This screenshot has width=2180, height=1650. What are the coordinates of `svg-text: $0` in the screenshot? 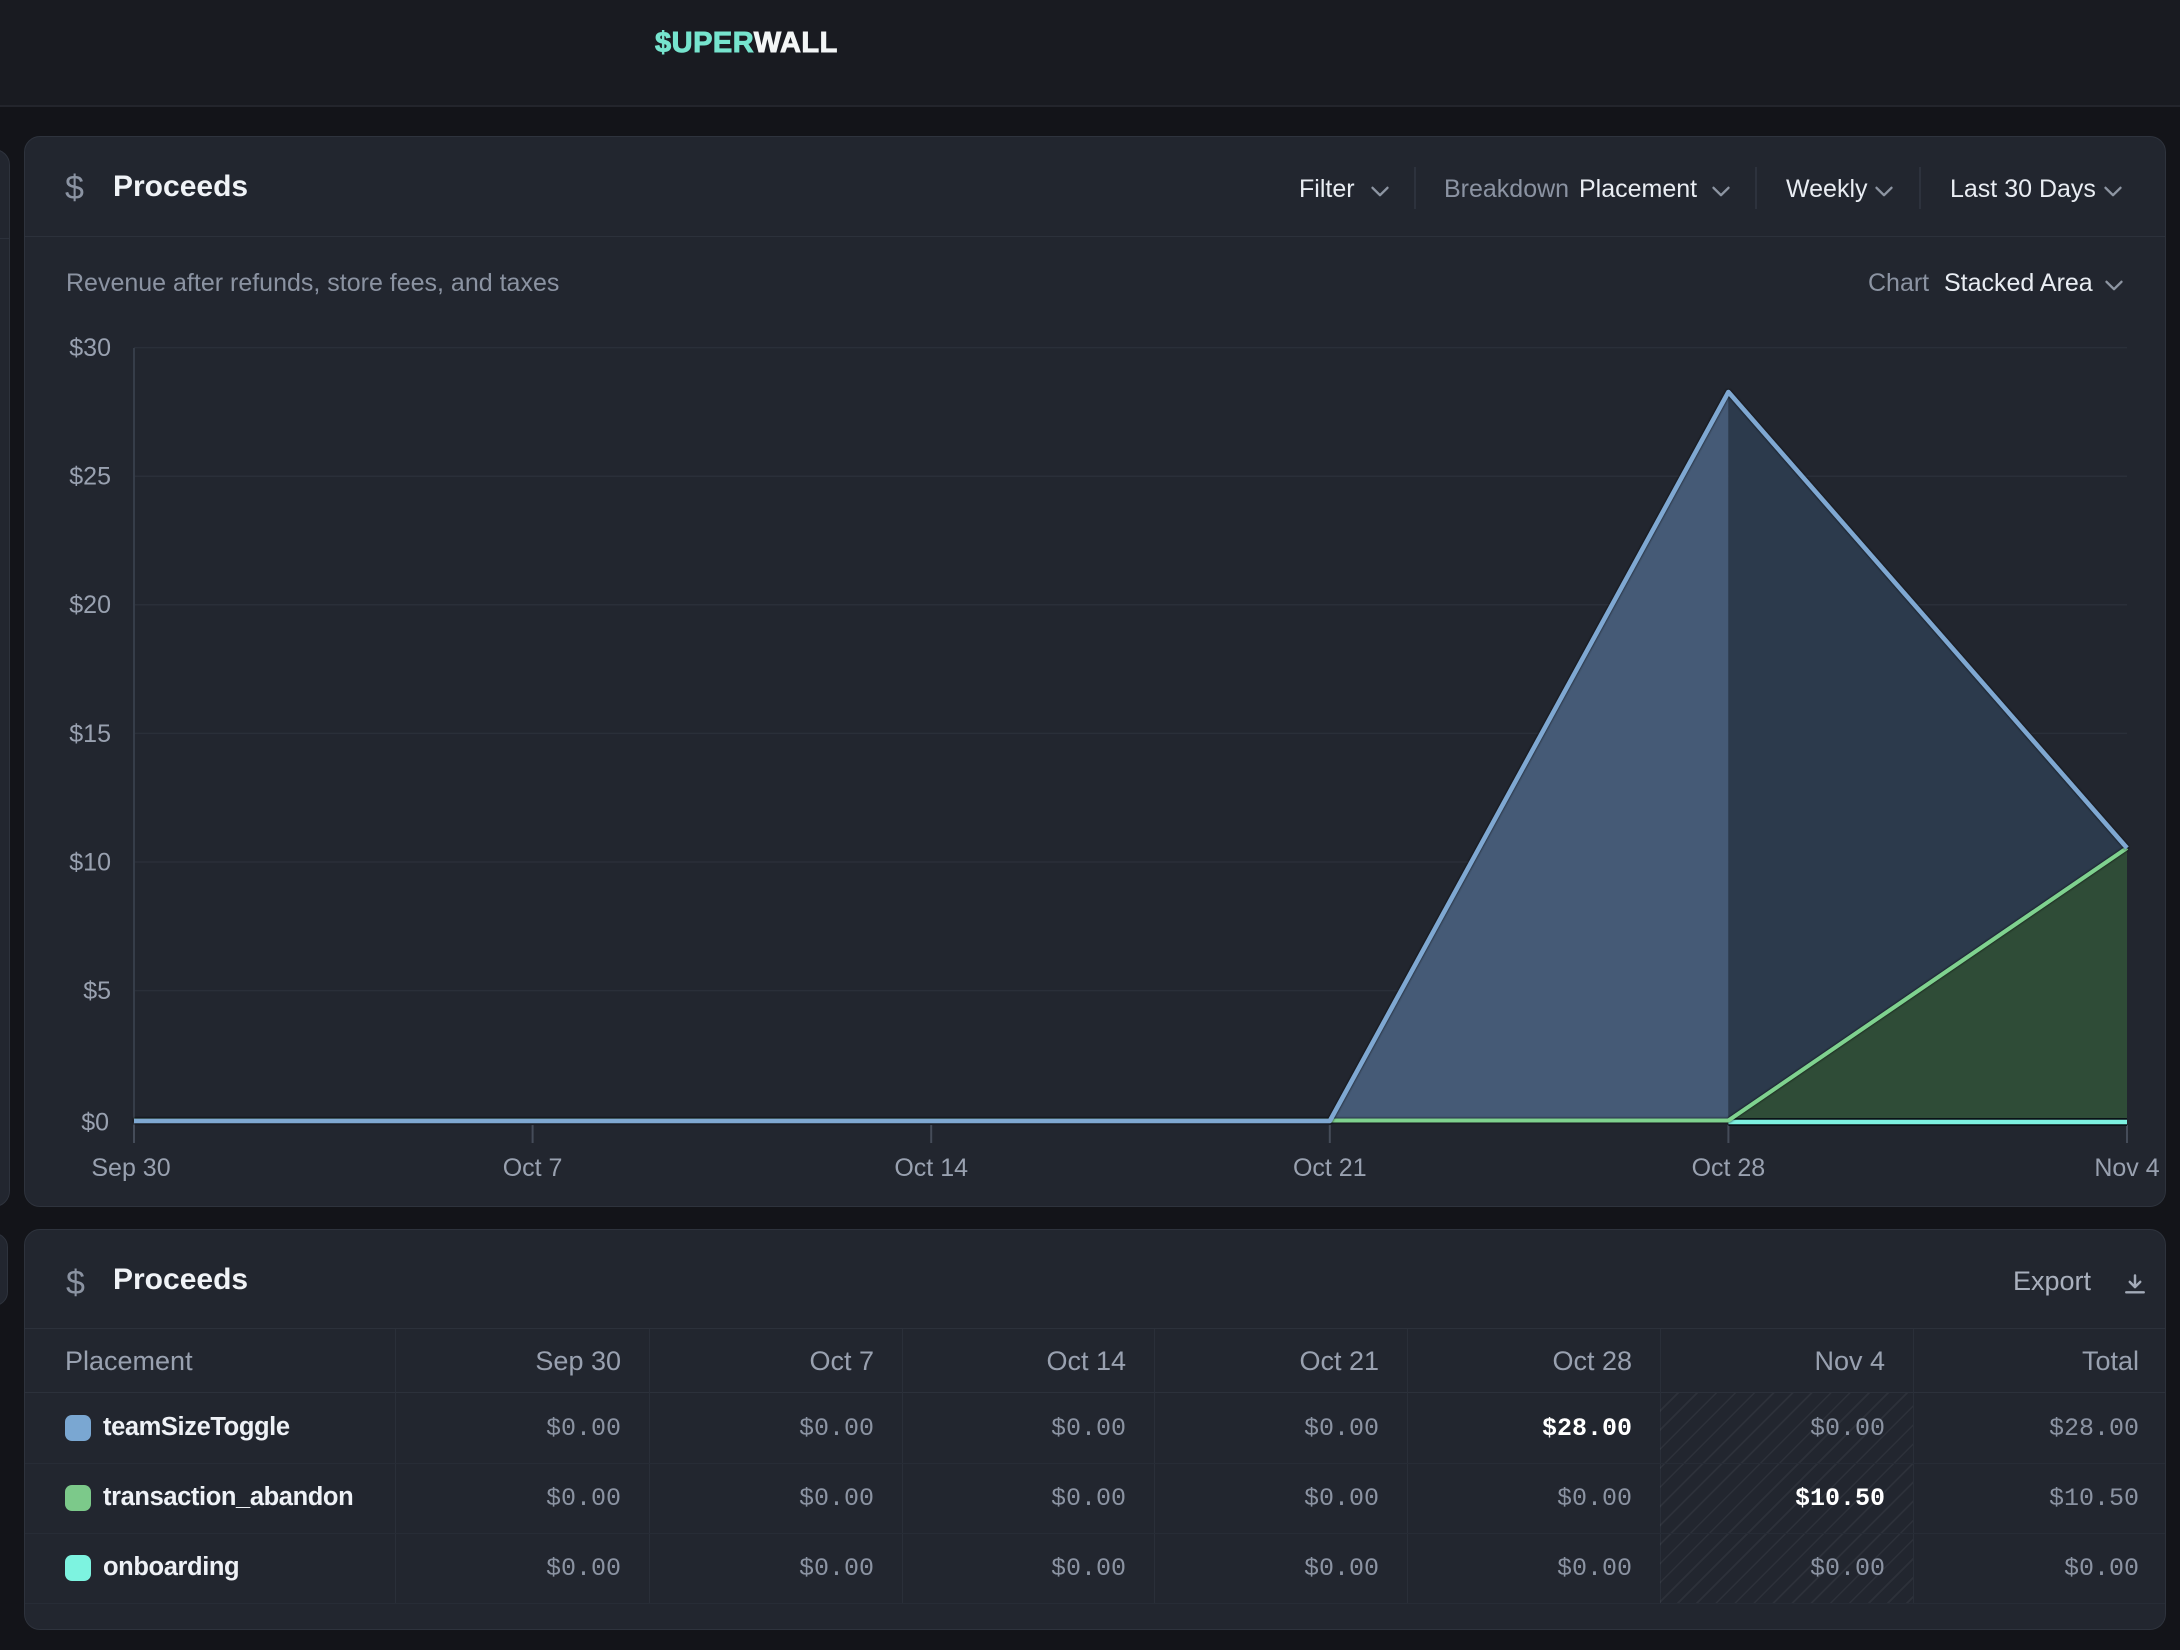 It's located at (95, 1123).